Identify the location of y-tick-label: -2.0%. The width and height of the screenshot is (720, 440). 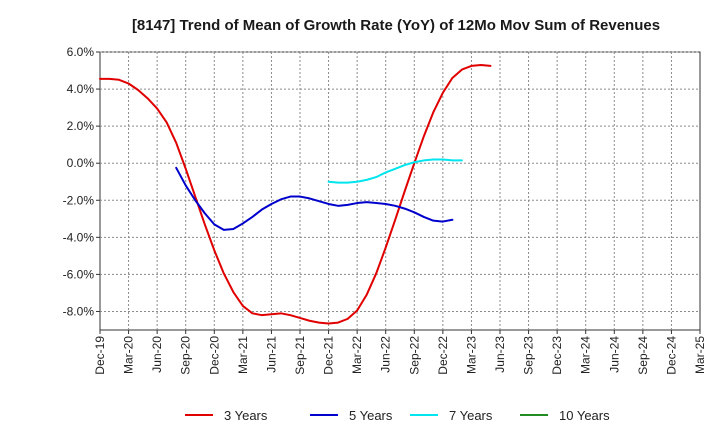
(79, 200).